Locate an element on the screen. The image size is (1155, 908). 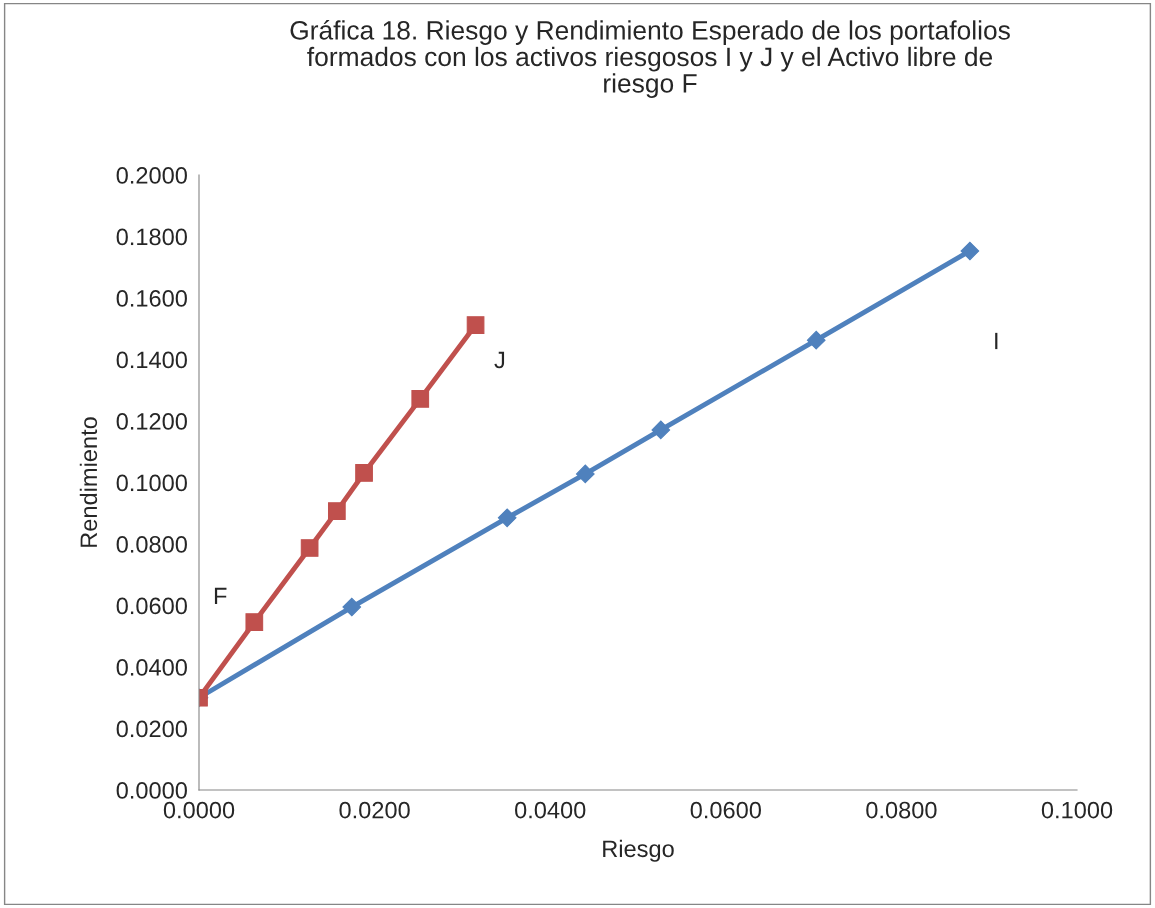
x-tick-label: 0.0600 is located at coordinates (725, 810).